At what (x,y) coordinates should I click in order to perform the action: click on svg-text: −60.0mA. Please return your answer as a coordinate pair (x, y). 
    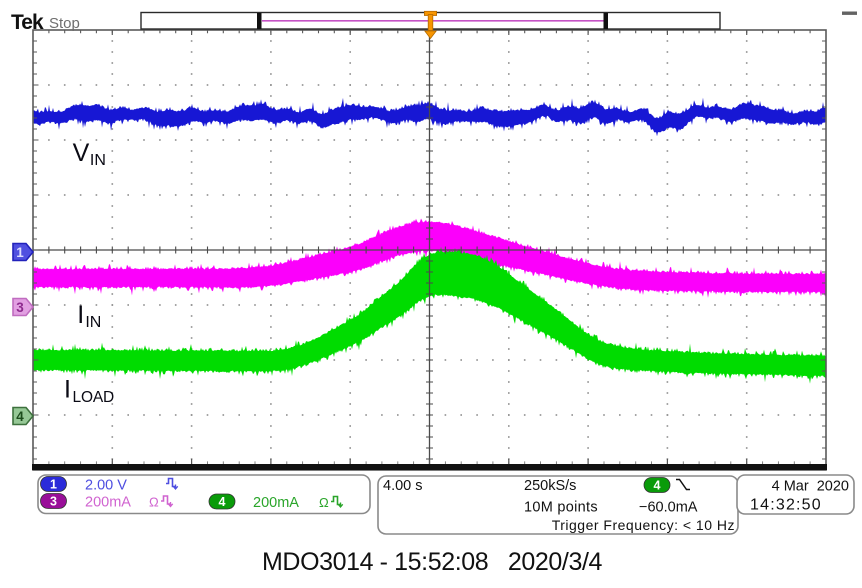
    Looking at the image, I should click on (668, 508).